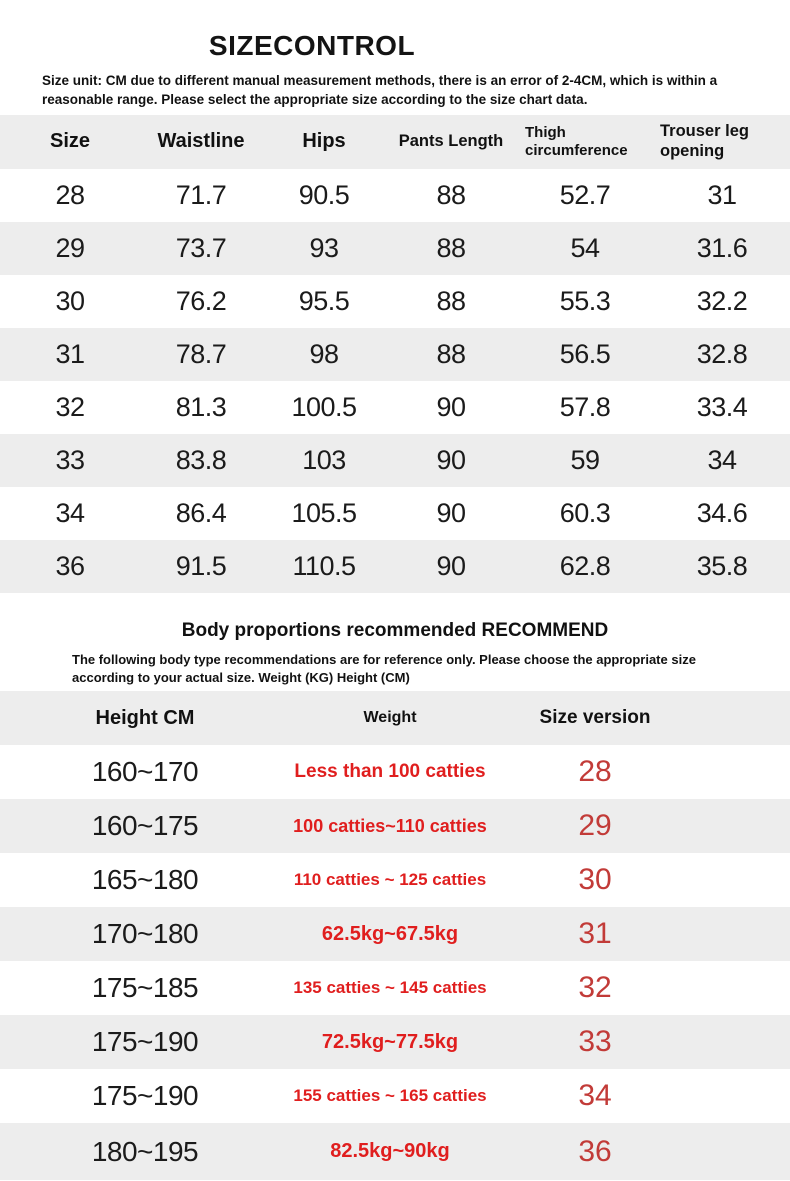 The image size is (790, 1181). Describe the element at coordinates (201, 406) in the screenshot. I see `cell-waistline: 81.3` at that location.